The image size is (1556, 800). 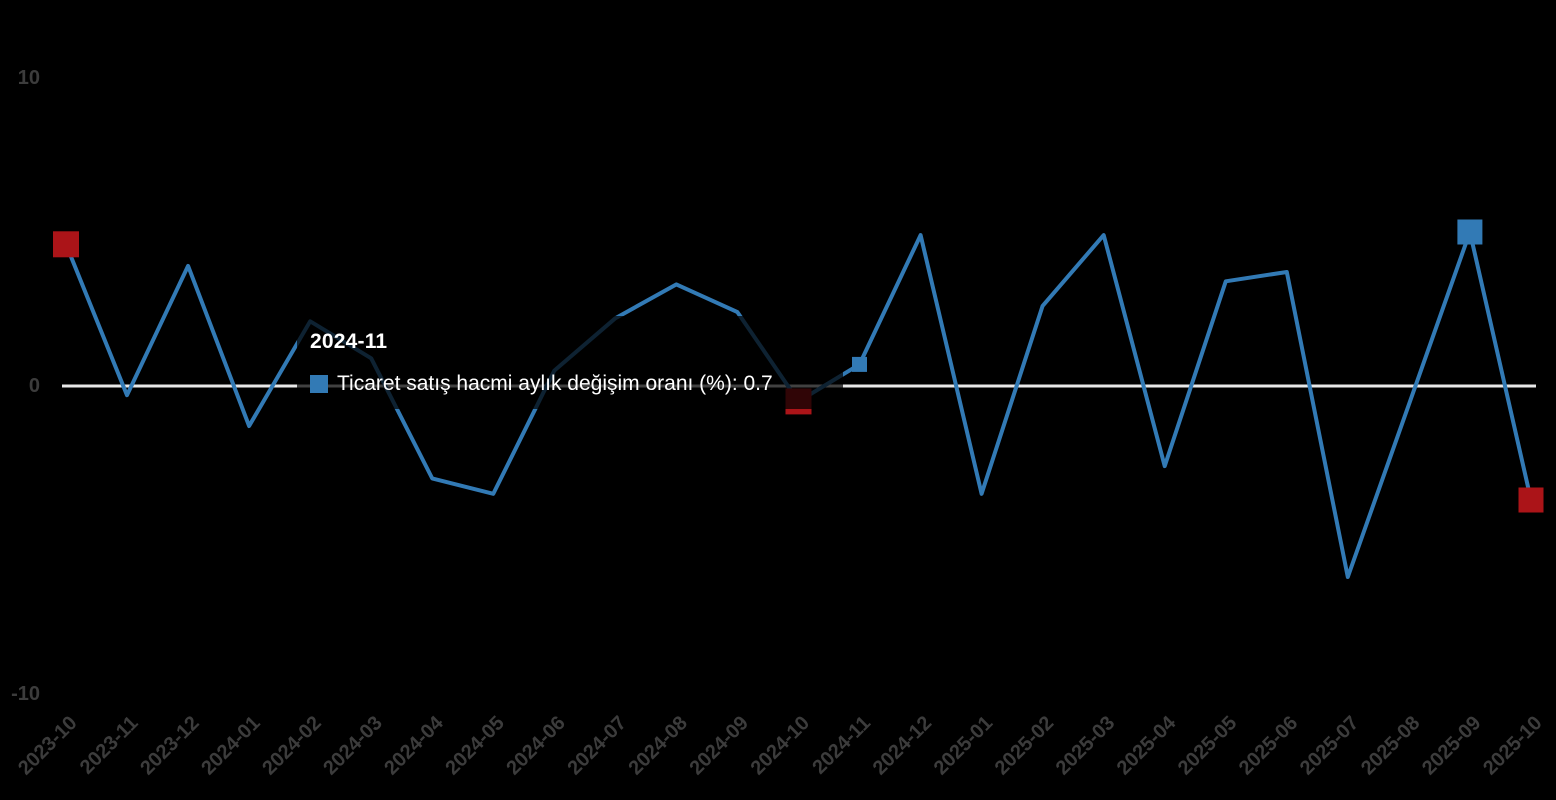 What do you see at coordinates (535, 745) in the screenshot?
I see `x-axis-label-2024-06: 2024-06` at bounding box center [535, 745].